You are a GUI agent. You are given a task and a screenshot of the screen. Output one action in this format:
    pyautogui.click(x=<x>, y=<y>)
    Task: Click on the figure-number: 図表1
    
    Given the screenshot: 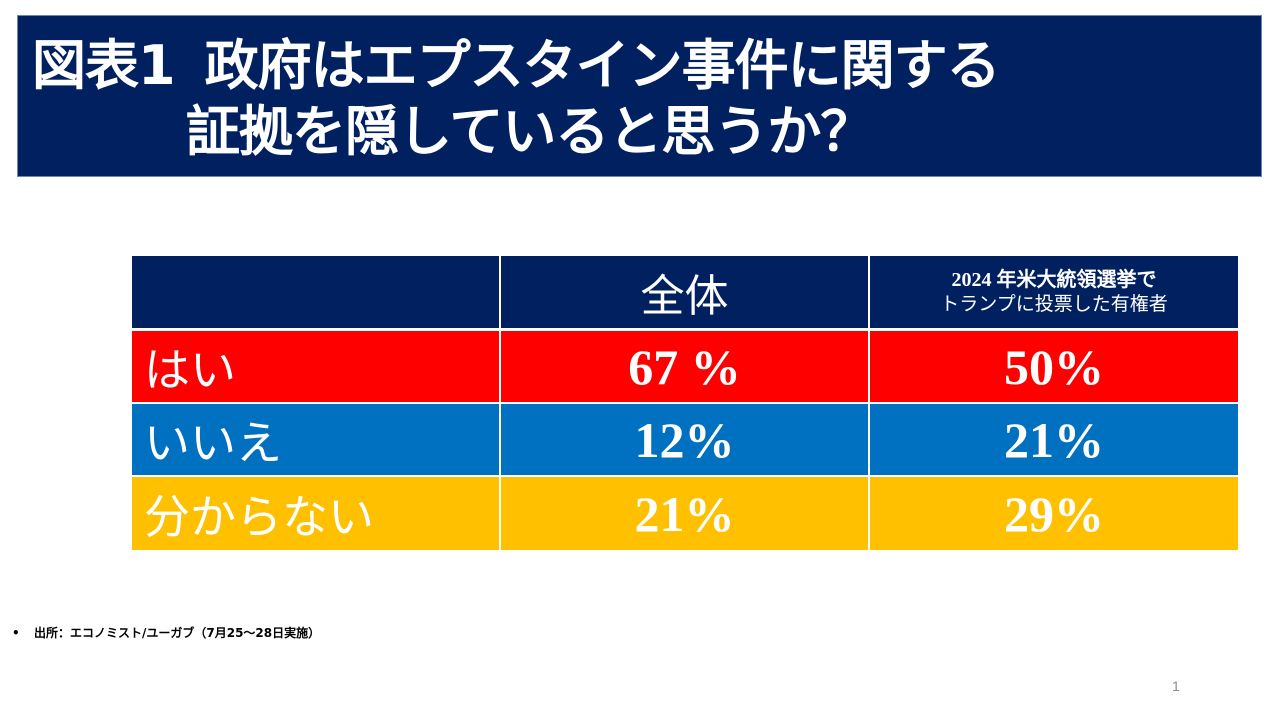 What is the action you would take?
    pyautogui.click(x=104, y=65)
    